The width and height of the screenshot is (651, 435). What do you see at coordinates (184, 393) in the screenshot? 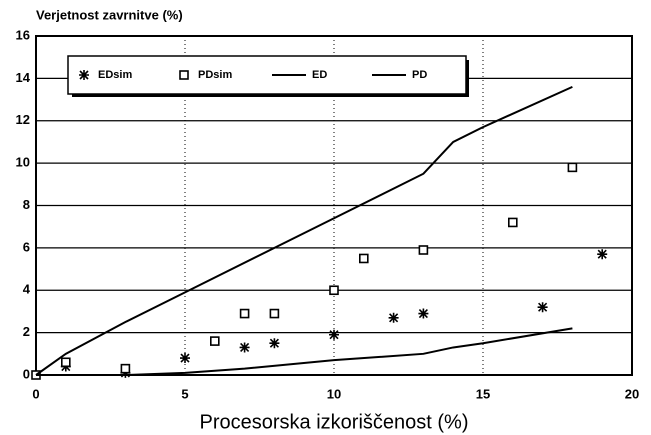
I see `x-tick-label: 5` at bounding box center [184, 393].